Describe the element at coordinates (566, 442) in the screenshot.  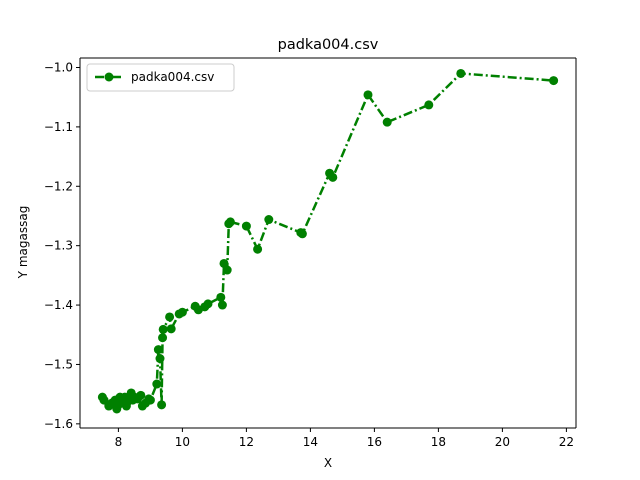
I see `x-tick-label: 22` at that location.